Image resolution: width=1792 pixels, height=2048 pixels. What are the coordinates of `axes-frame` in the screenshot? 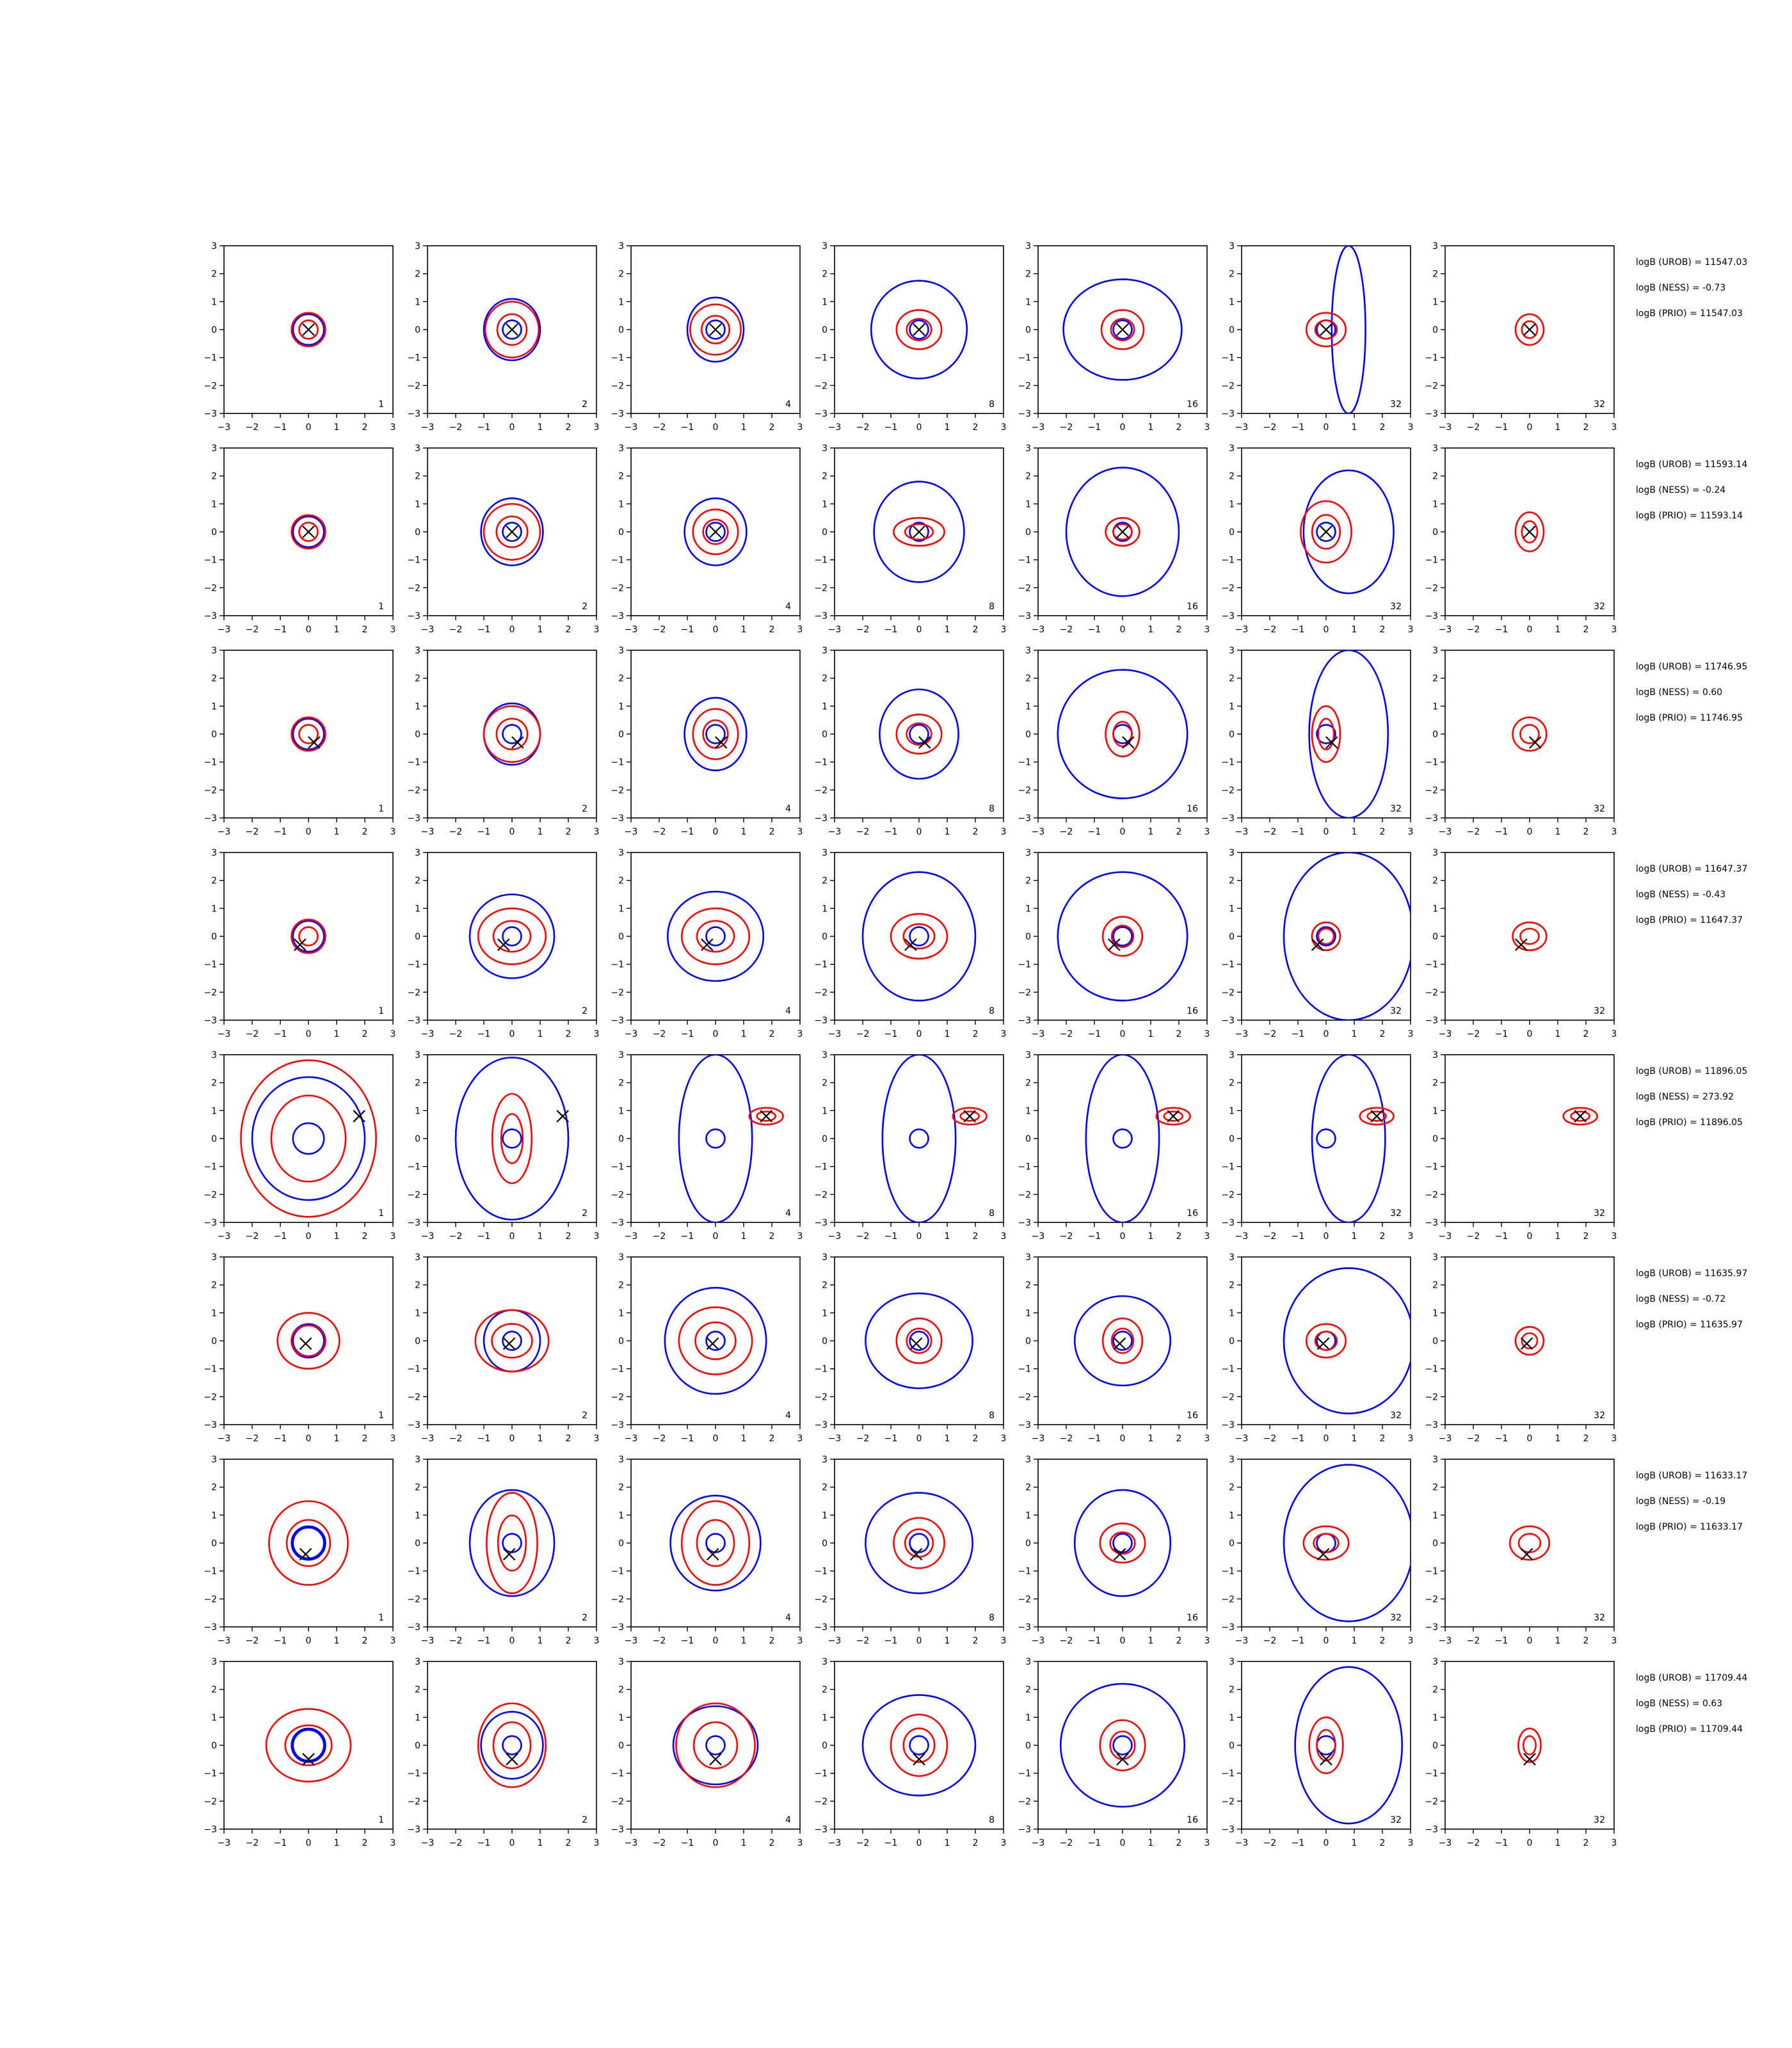 It's located at (512, 936).